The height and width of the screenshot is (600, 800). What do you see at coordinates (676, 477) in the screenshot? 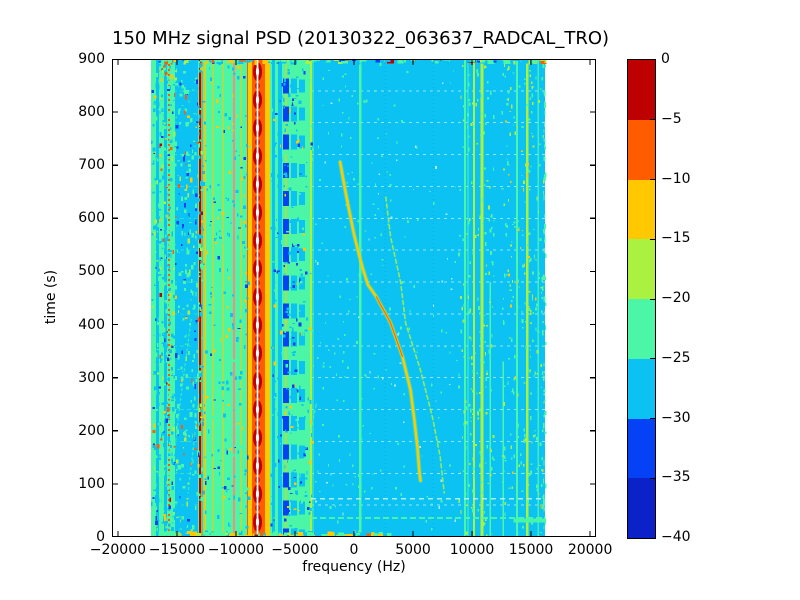
I see `colorbar-tick-label: −35` at bounding box center [676, 477].